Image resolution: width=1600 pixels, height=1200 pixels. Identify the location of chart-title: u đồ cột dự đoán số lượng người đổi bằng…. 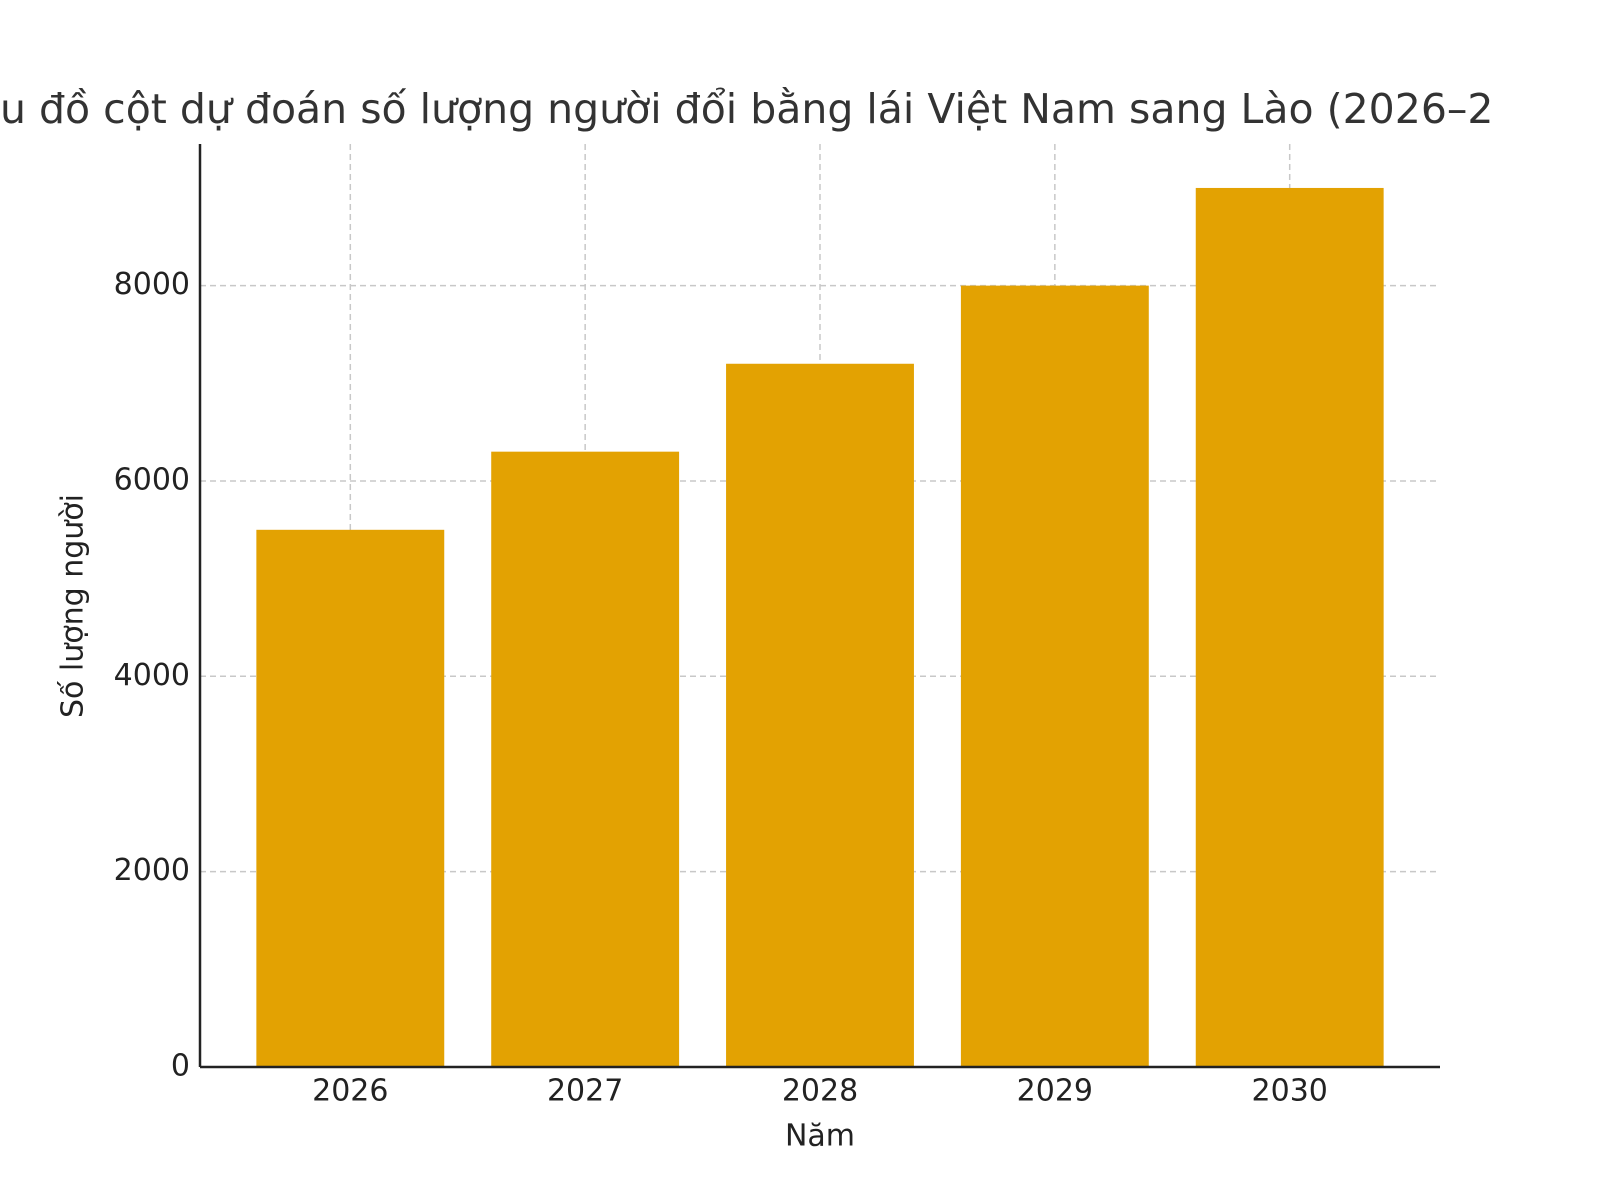
(747, 109).